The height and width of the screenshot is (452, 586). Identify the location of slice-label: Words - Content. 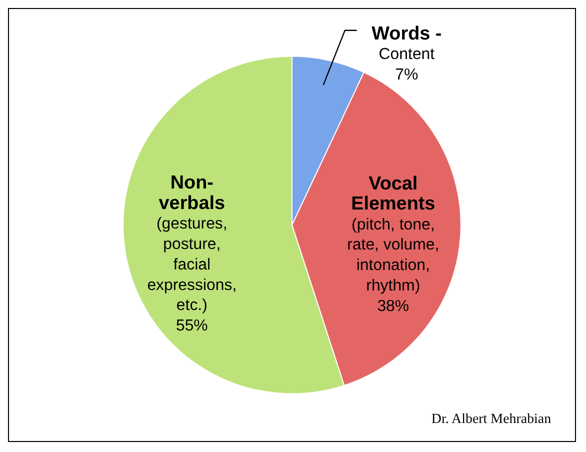
(407, 44).